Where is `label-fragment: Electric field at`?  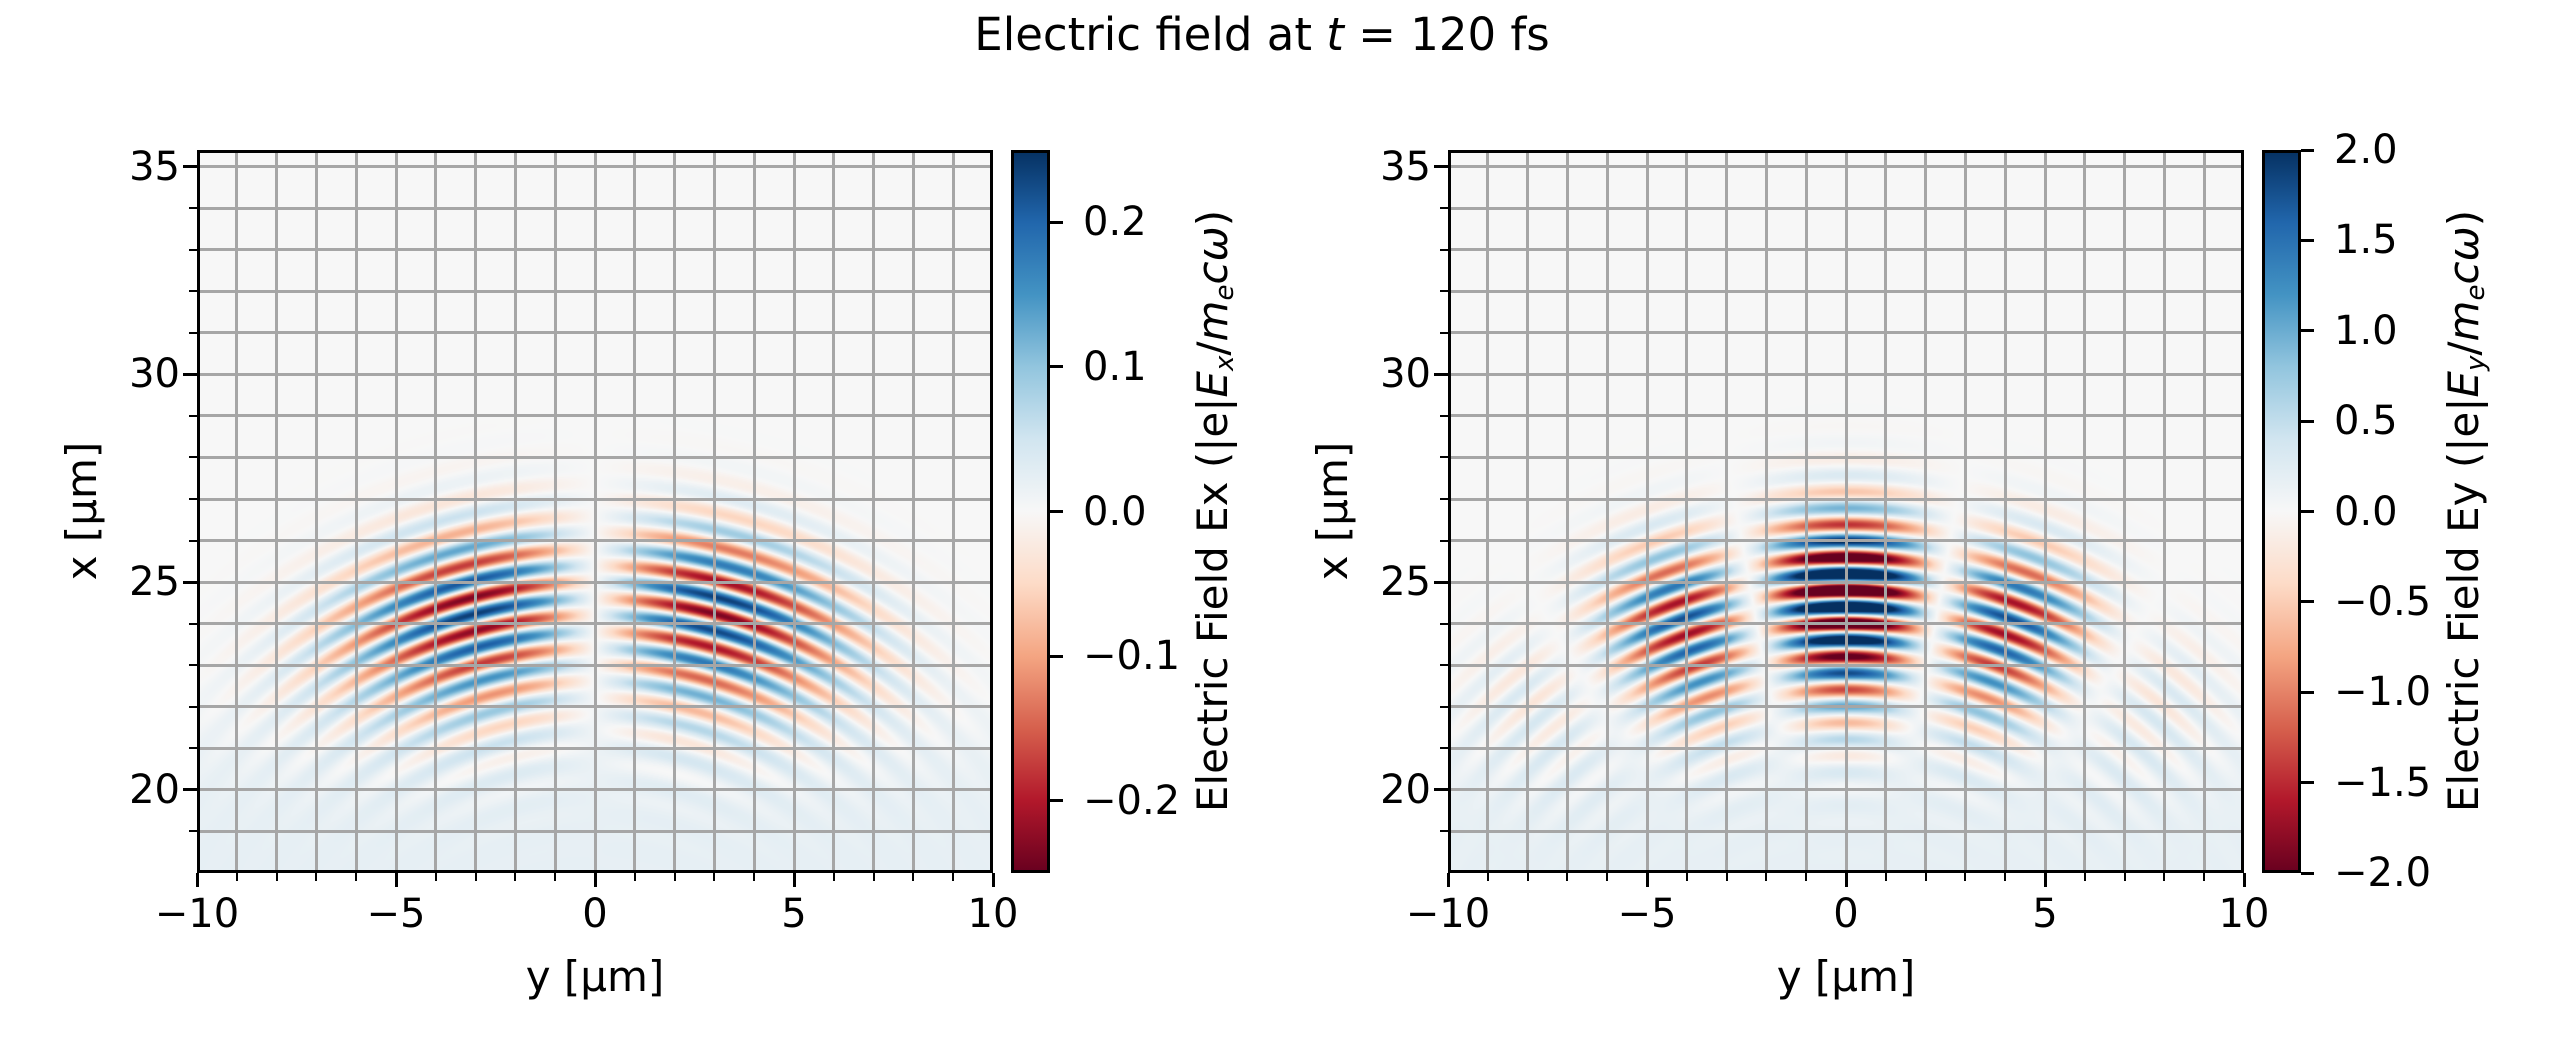
label-fragment: Electric field at is located at coordinates (1150, 34).